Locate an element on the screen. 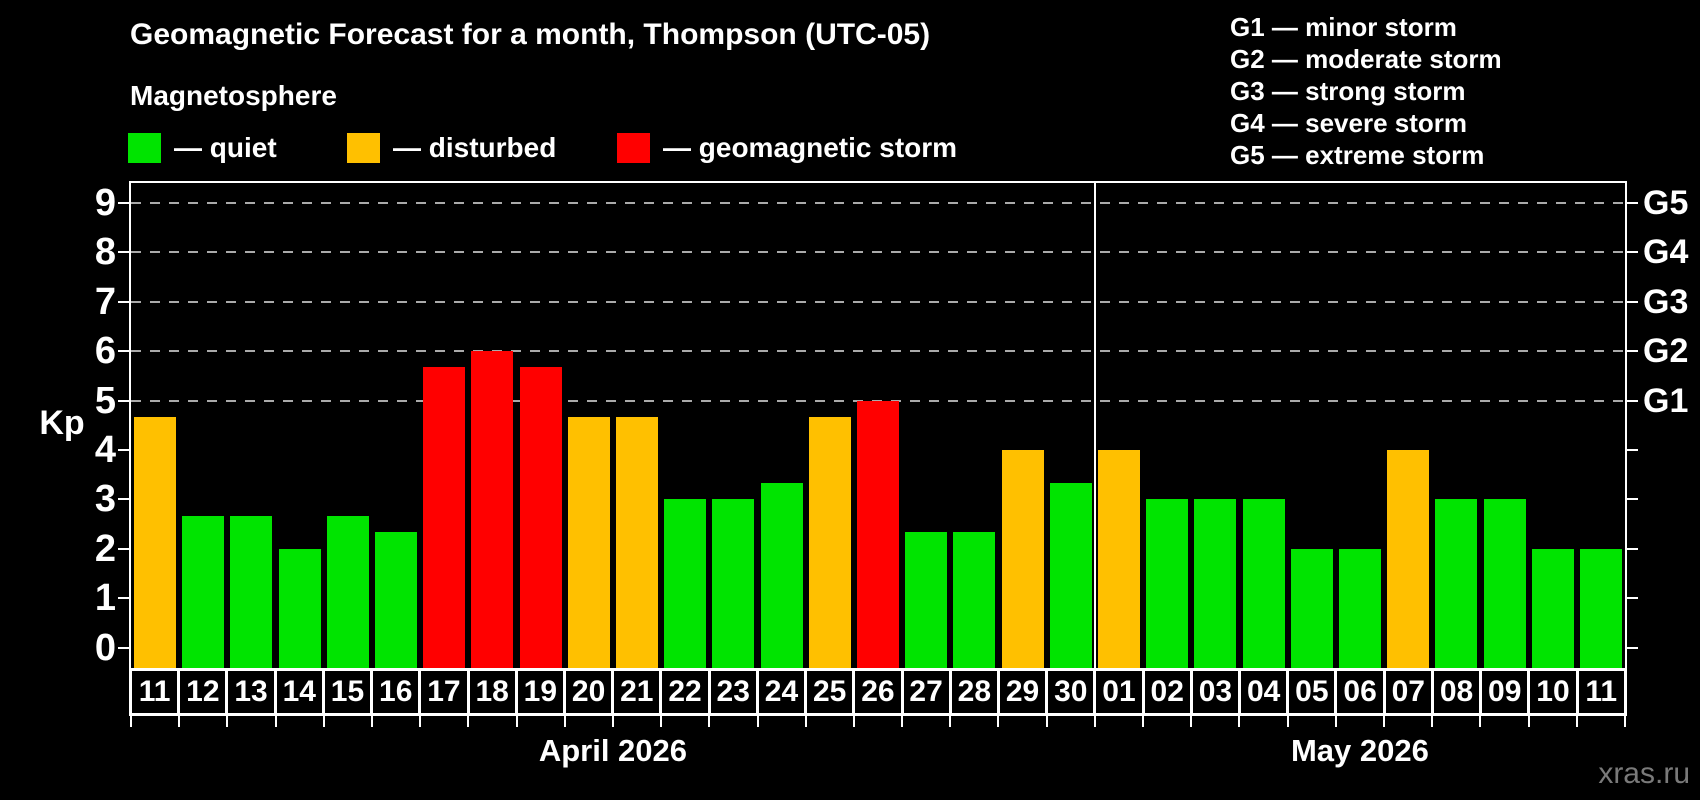 Image resolution: width=1700 pixels, height=800 pixels. day-label: 06 is located at coordinates (1358, 692).